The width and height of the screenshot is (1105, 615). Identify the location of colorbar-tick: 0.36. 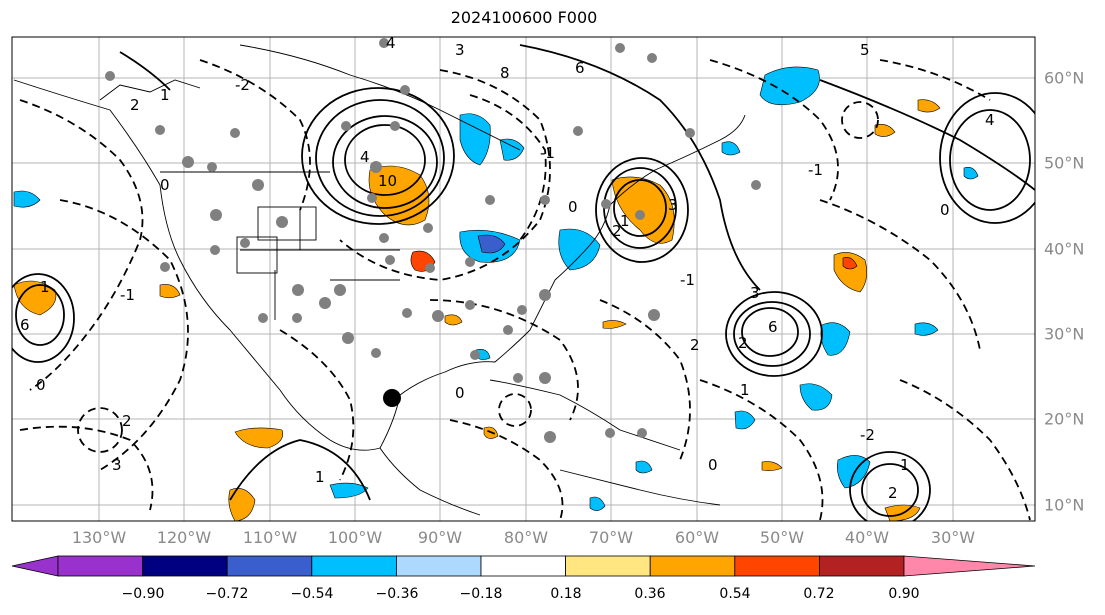
(650, 594).